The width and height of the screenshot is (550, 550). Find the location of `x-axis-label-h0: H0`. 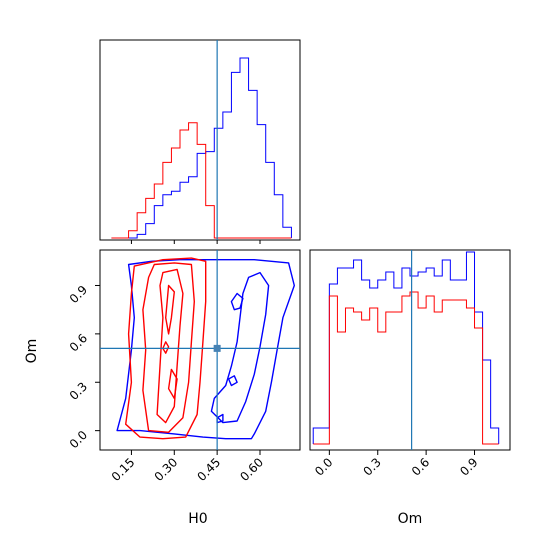

x-axis-label-h0: H0 is located at coordinates (197, 519).